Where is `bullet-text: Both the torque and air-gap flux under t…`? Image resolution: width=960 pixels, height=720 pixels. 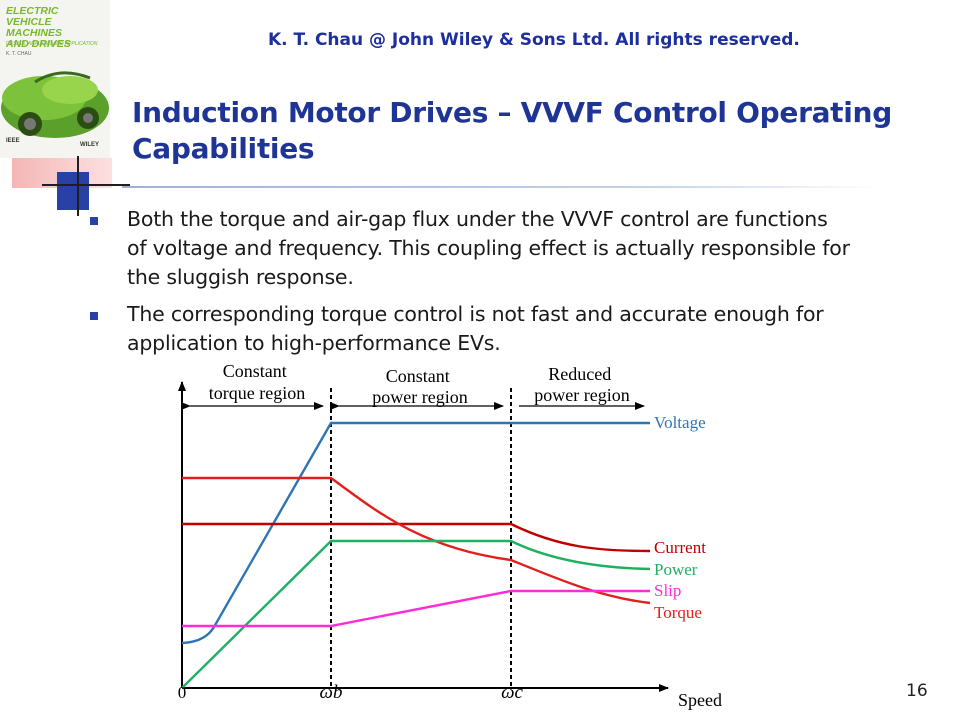 bullet-text: Both the torque and air-gap flux under t… is located at coordinates (488, 248).